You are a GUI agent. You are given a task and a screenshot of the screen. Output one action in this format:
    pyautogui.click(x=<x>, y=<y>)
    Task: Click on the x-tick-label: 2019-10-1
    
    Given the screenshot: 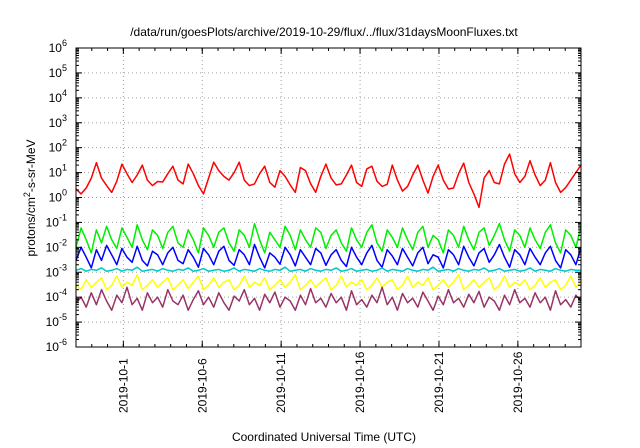 What is the action you would take?
    pyautogui.click(x=123, y=385)
    